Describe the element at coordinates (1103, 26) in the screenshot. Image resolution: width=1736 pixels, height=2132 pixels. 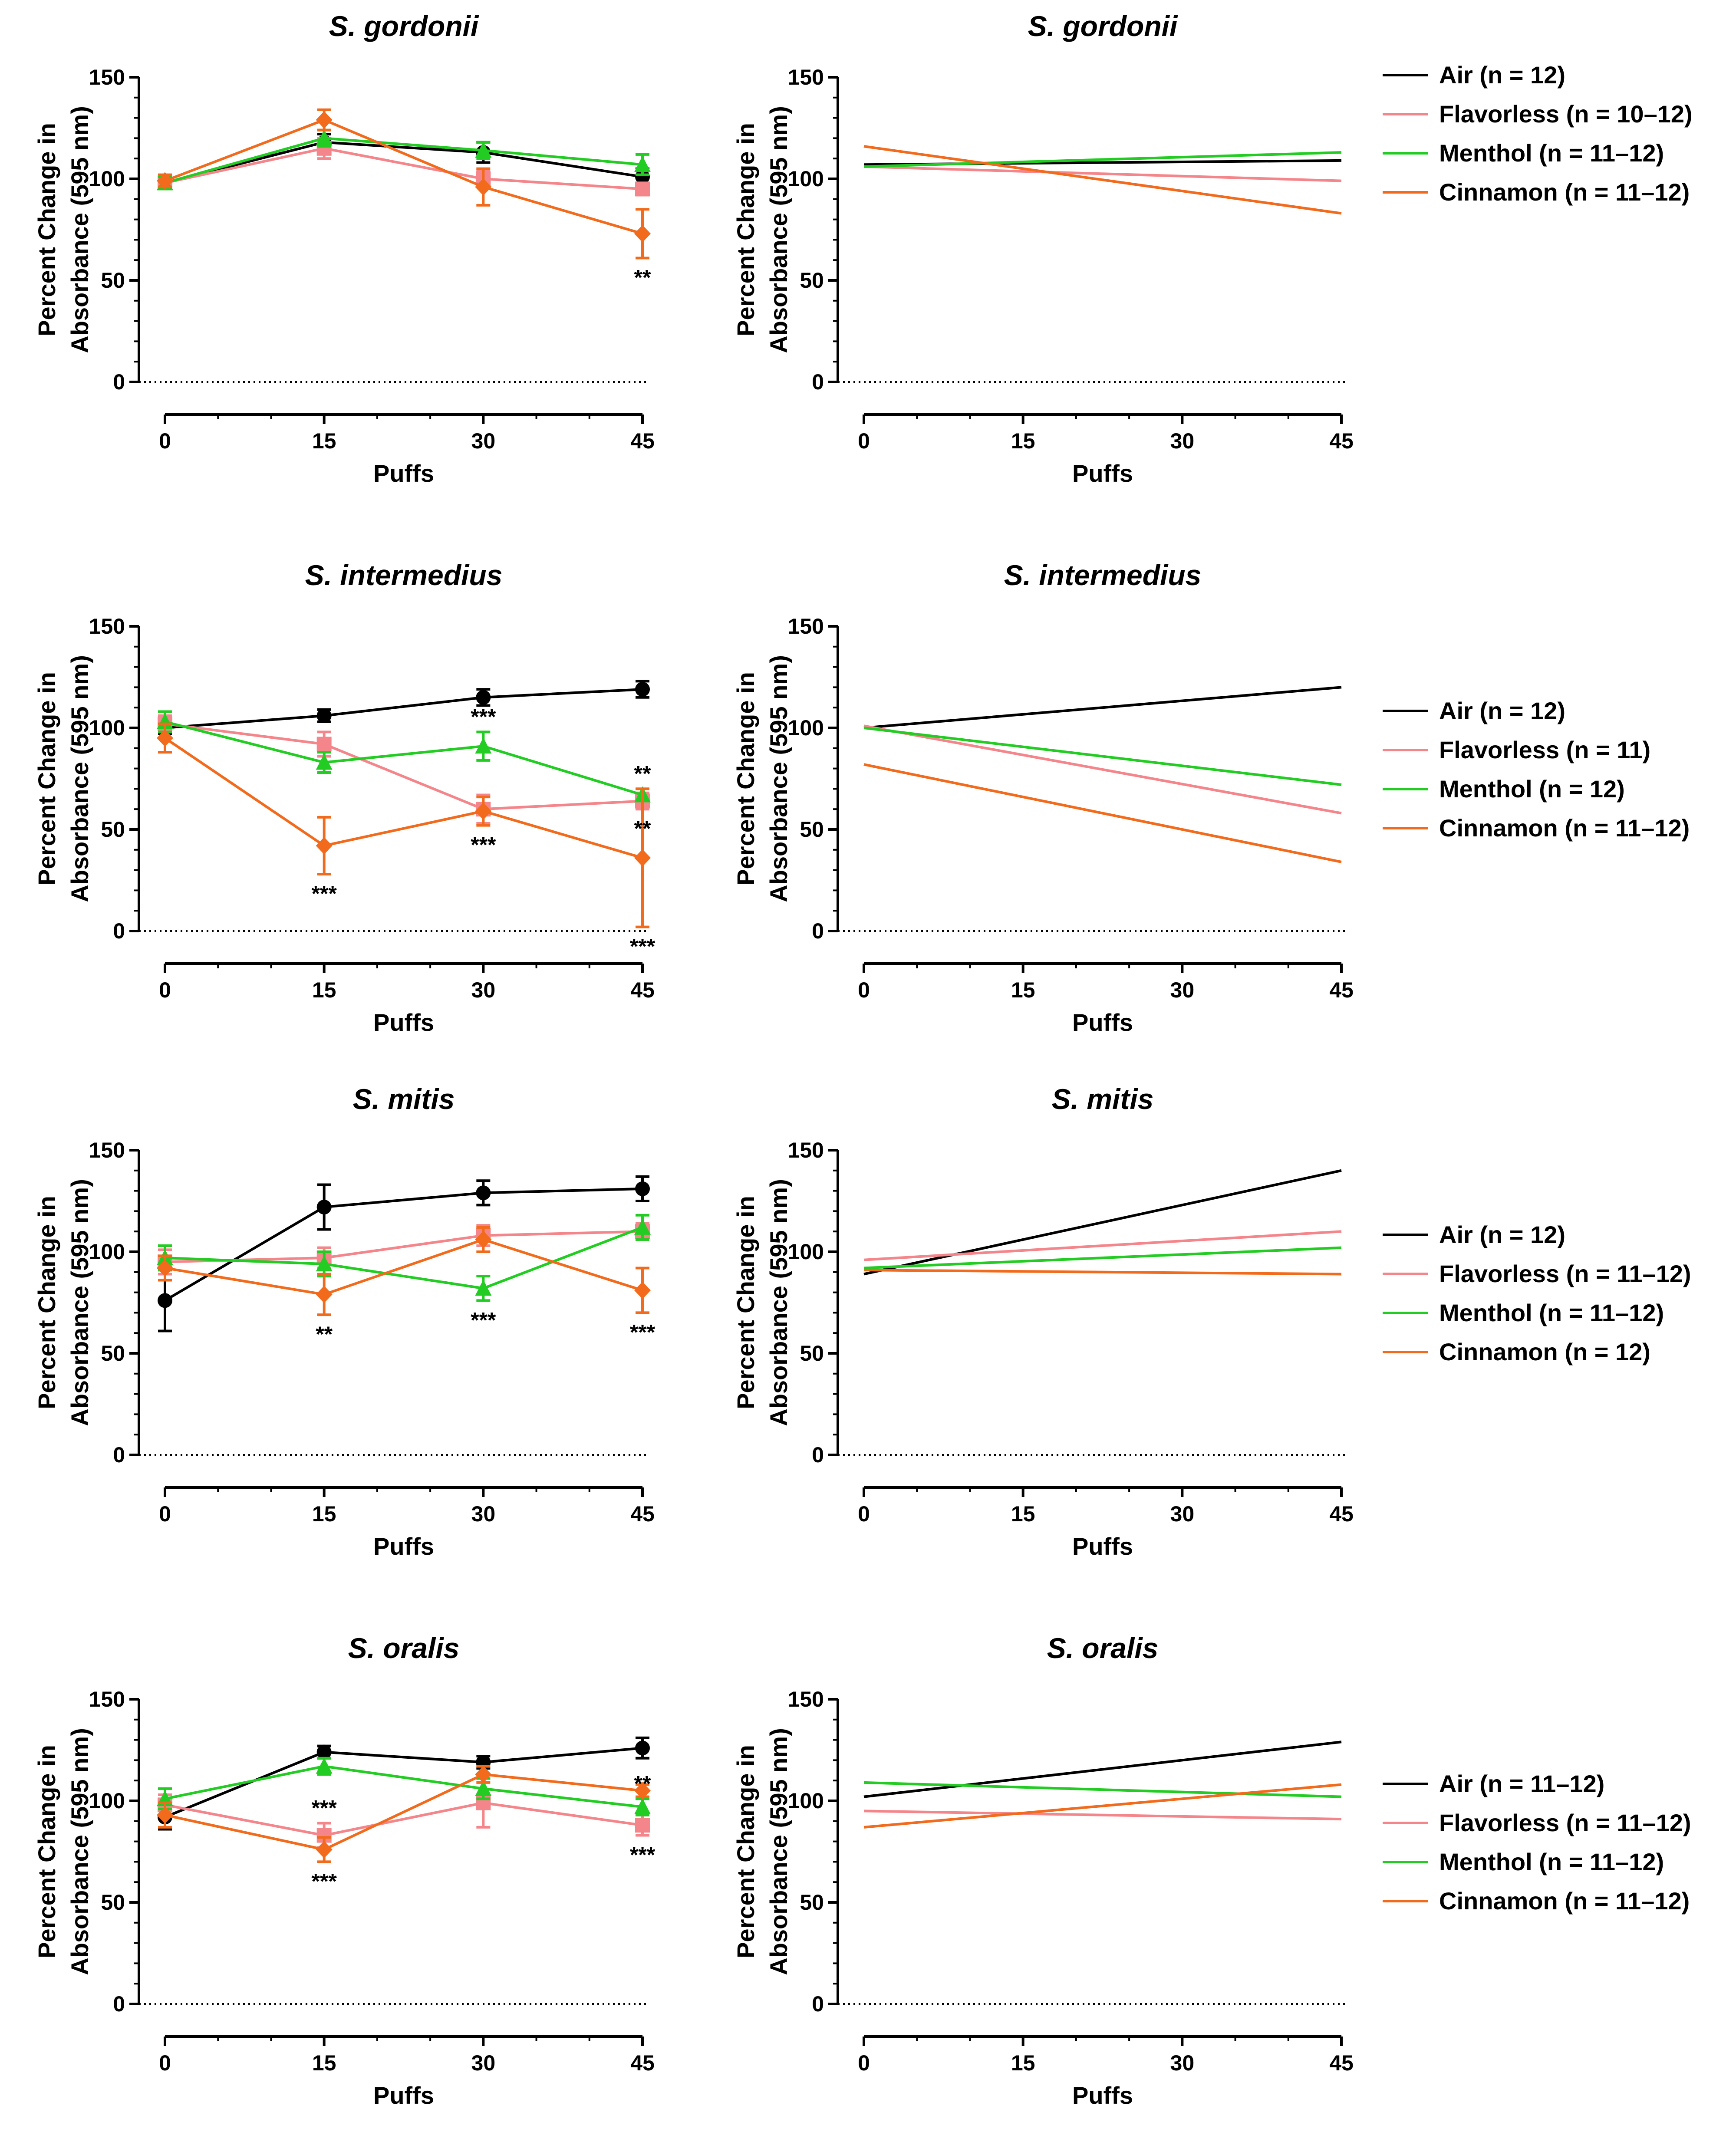
I see `panel-1-title: S. gordonii` at that location.